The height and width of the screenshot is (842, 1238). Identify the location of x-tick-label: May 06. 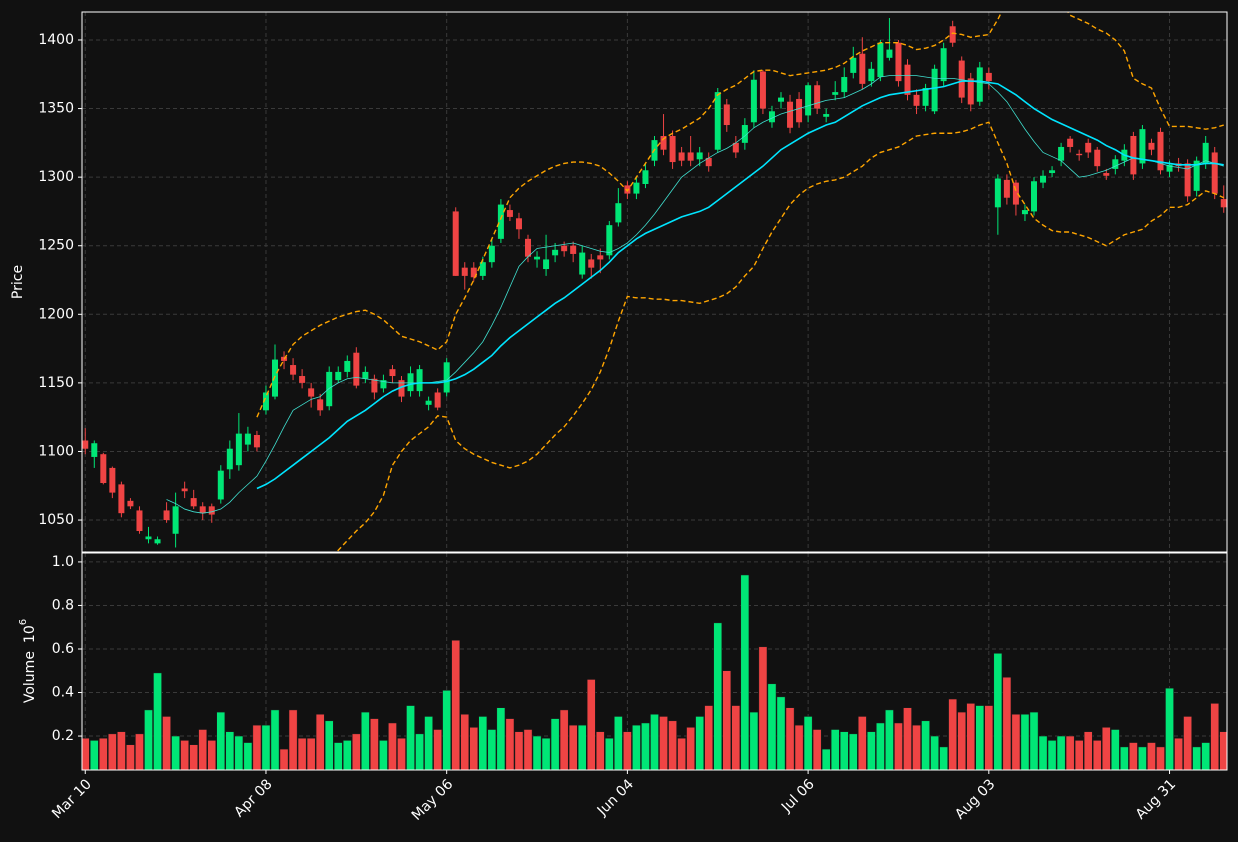
(433, 800).